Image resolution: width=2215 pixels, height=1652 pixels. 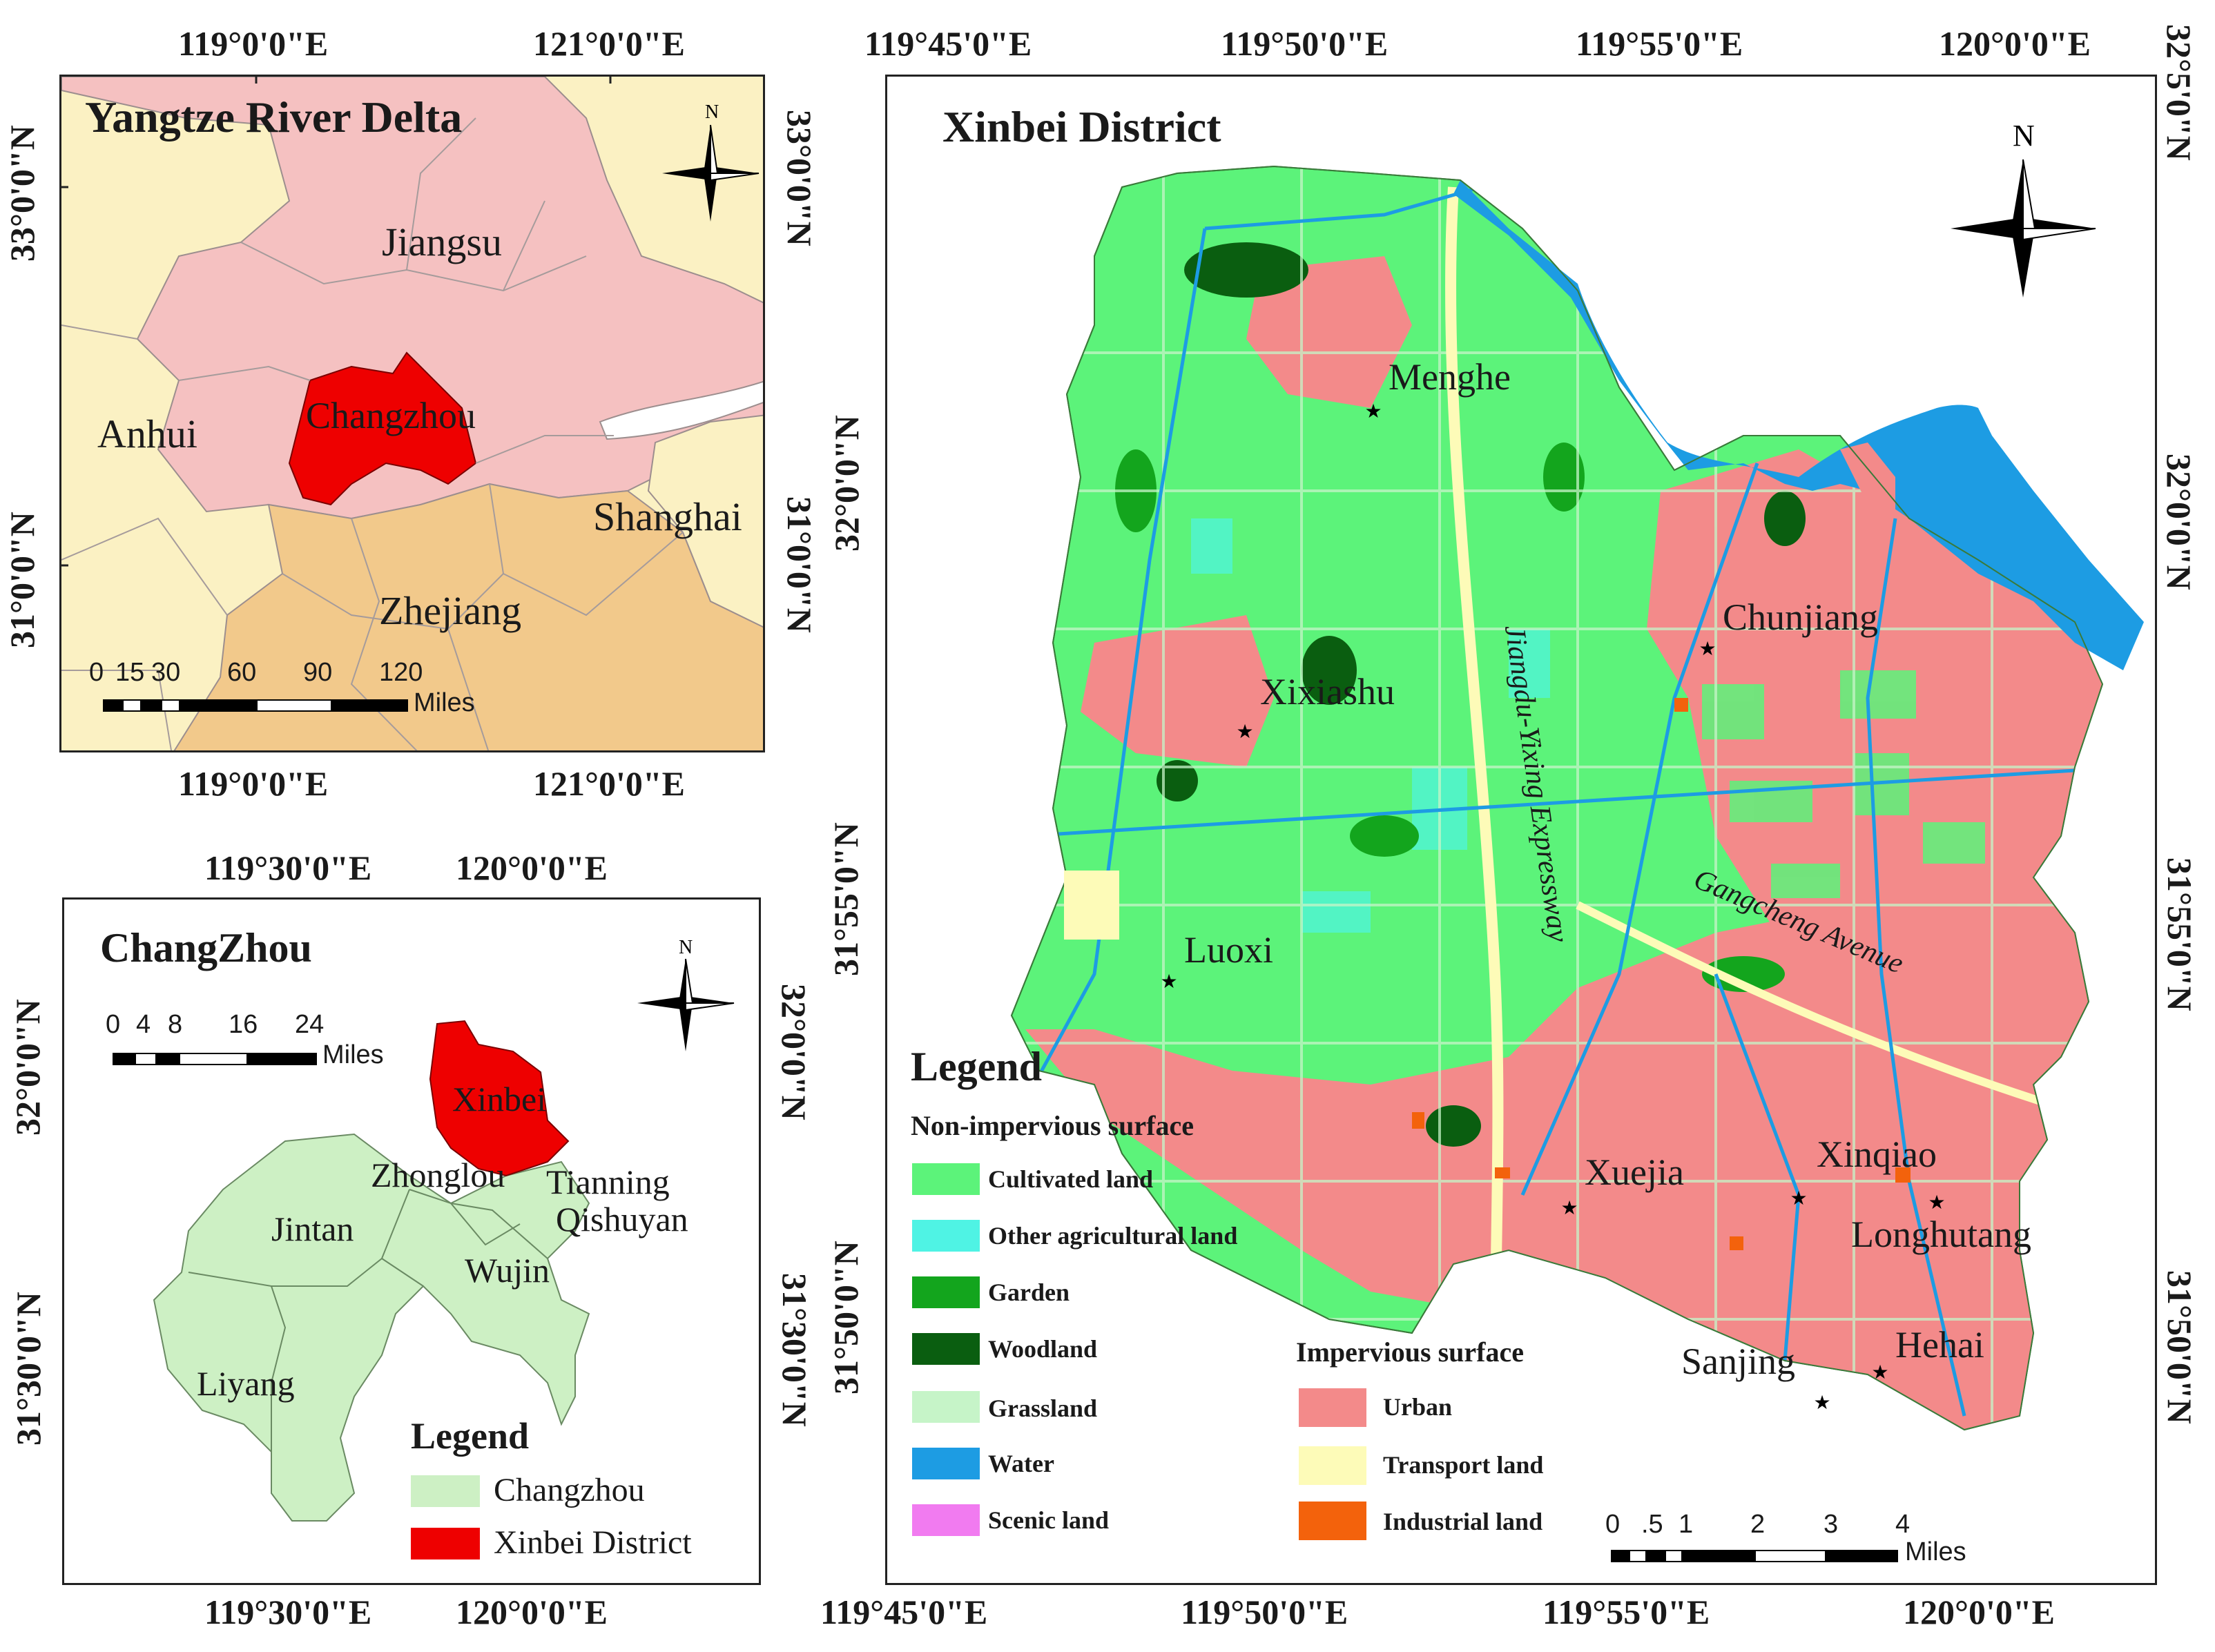 What do you see at coordinates (1043, 1408) in the screenshot?
I see `legend-grassland: Grassland` at bounding box center [1043, 1408].